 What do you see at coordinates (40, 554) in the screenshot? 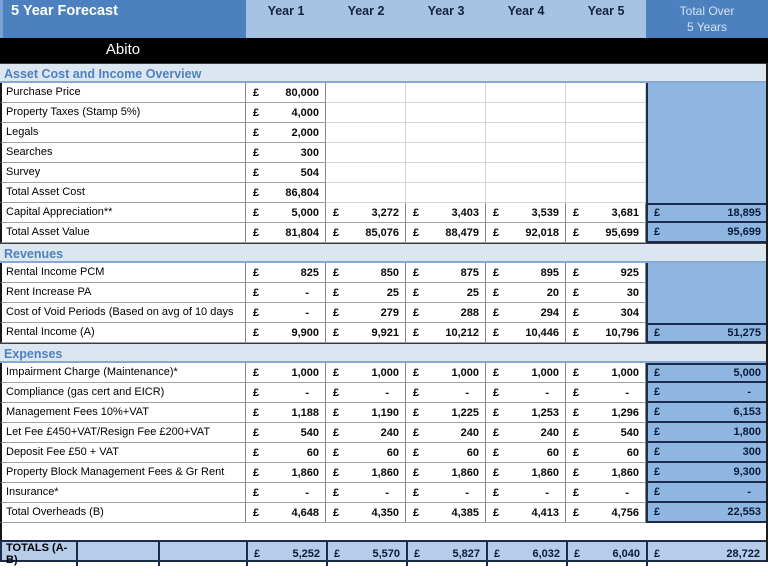
I see `totals-label-cell: TOTALS (A-B)` at bounding box center [40, 554].